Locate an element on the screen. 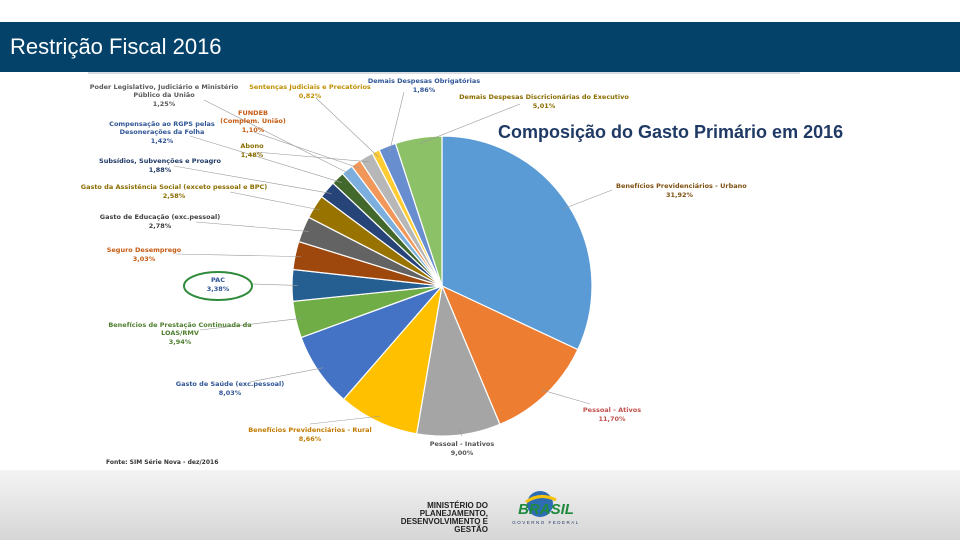  footer-bar is located at coordinates (480, 505).